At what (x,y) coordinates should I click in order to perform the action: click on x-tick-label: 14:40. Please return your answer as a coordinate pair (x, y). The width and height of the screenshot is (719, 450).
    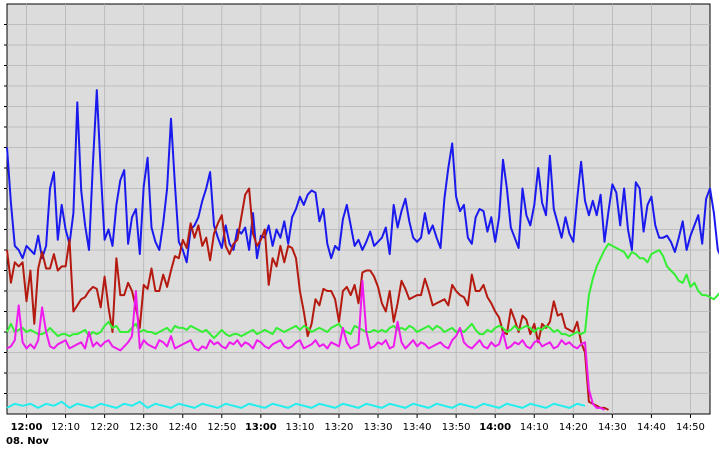
    Looking at the image, I should click on (651, 427).